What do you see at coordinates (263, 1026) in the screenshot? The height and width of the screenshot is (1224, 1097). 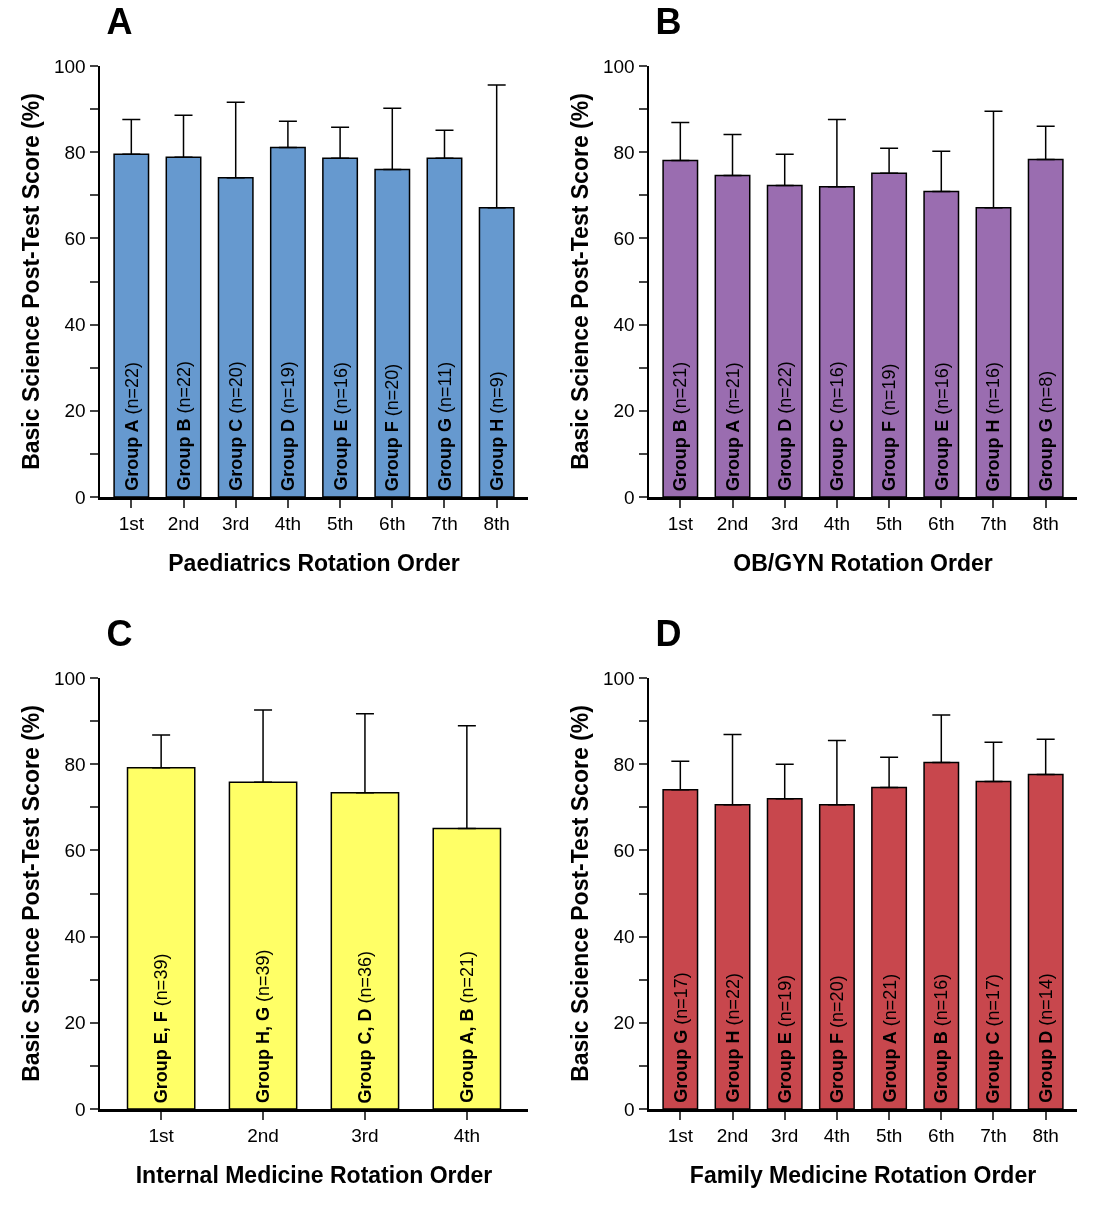 I see `annotation: Group H, G (n=39)` at bounding box center [263, 1026].